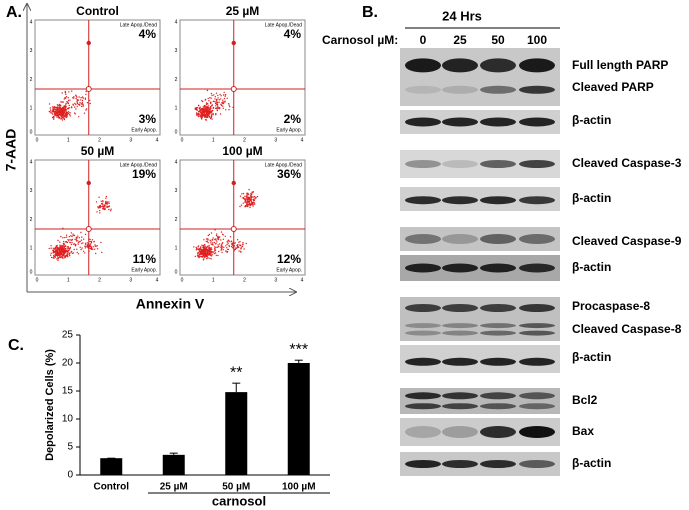  Describe the element at coordinates (144, 270) in the screenshot. I see `quadrant-name: Early Apop.` at that location.